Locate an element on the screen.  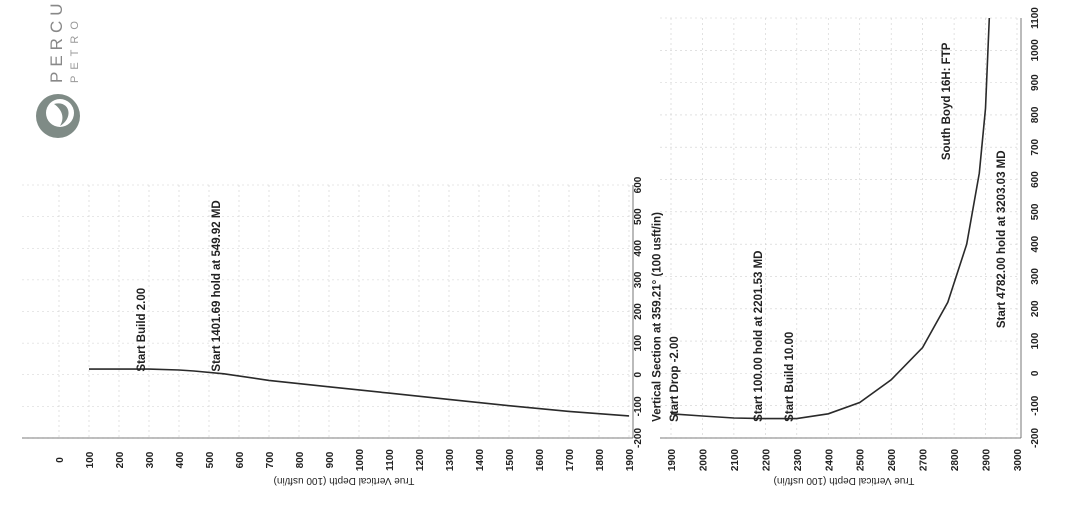
annotation-label: Start 1401.69 hold at 549.92 MD is located at coordinates (217, 285).